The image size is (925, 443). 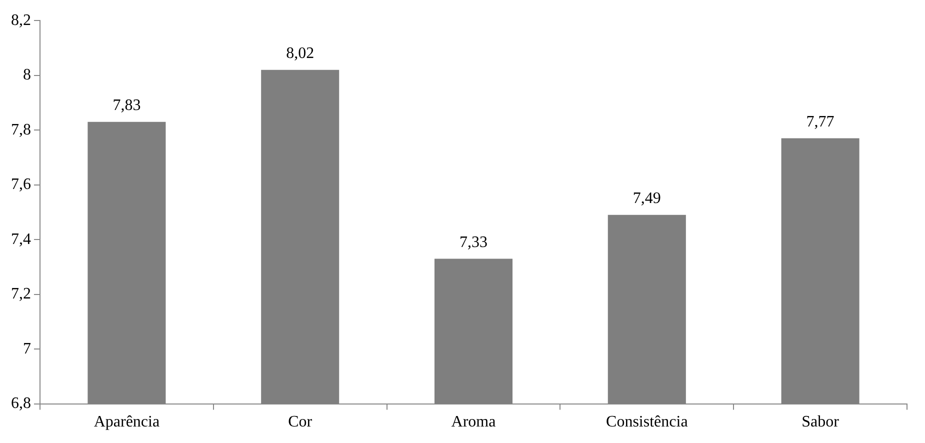 I want to click on y-tick-label: 8,2, so click(x=21, y=20).